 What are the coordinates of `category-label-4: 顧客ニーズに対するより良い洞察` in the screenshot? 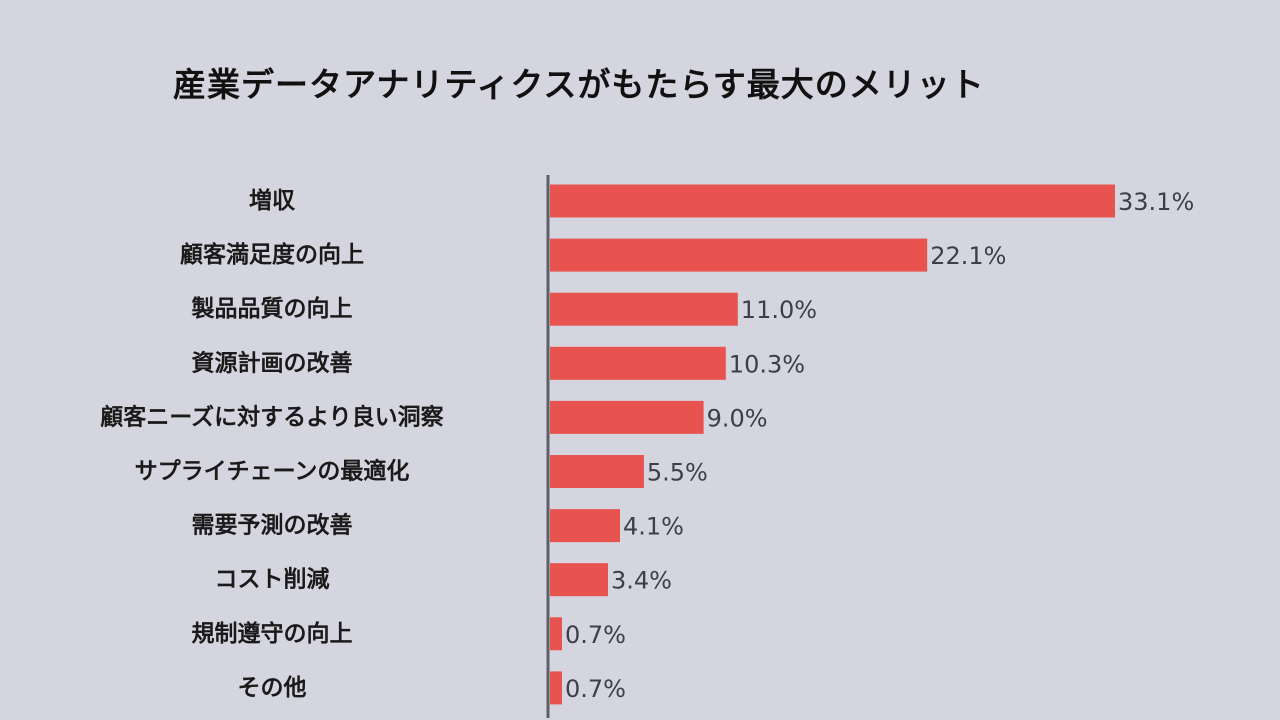 It's located at (272, 416).